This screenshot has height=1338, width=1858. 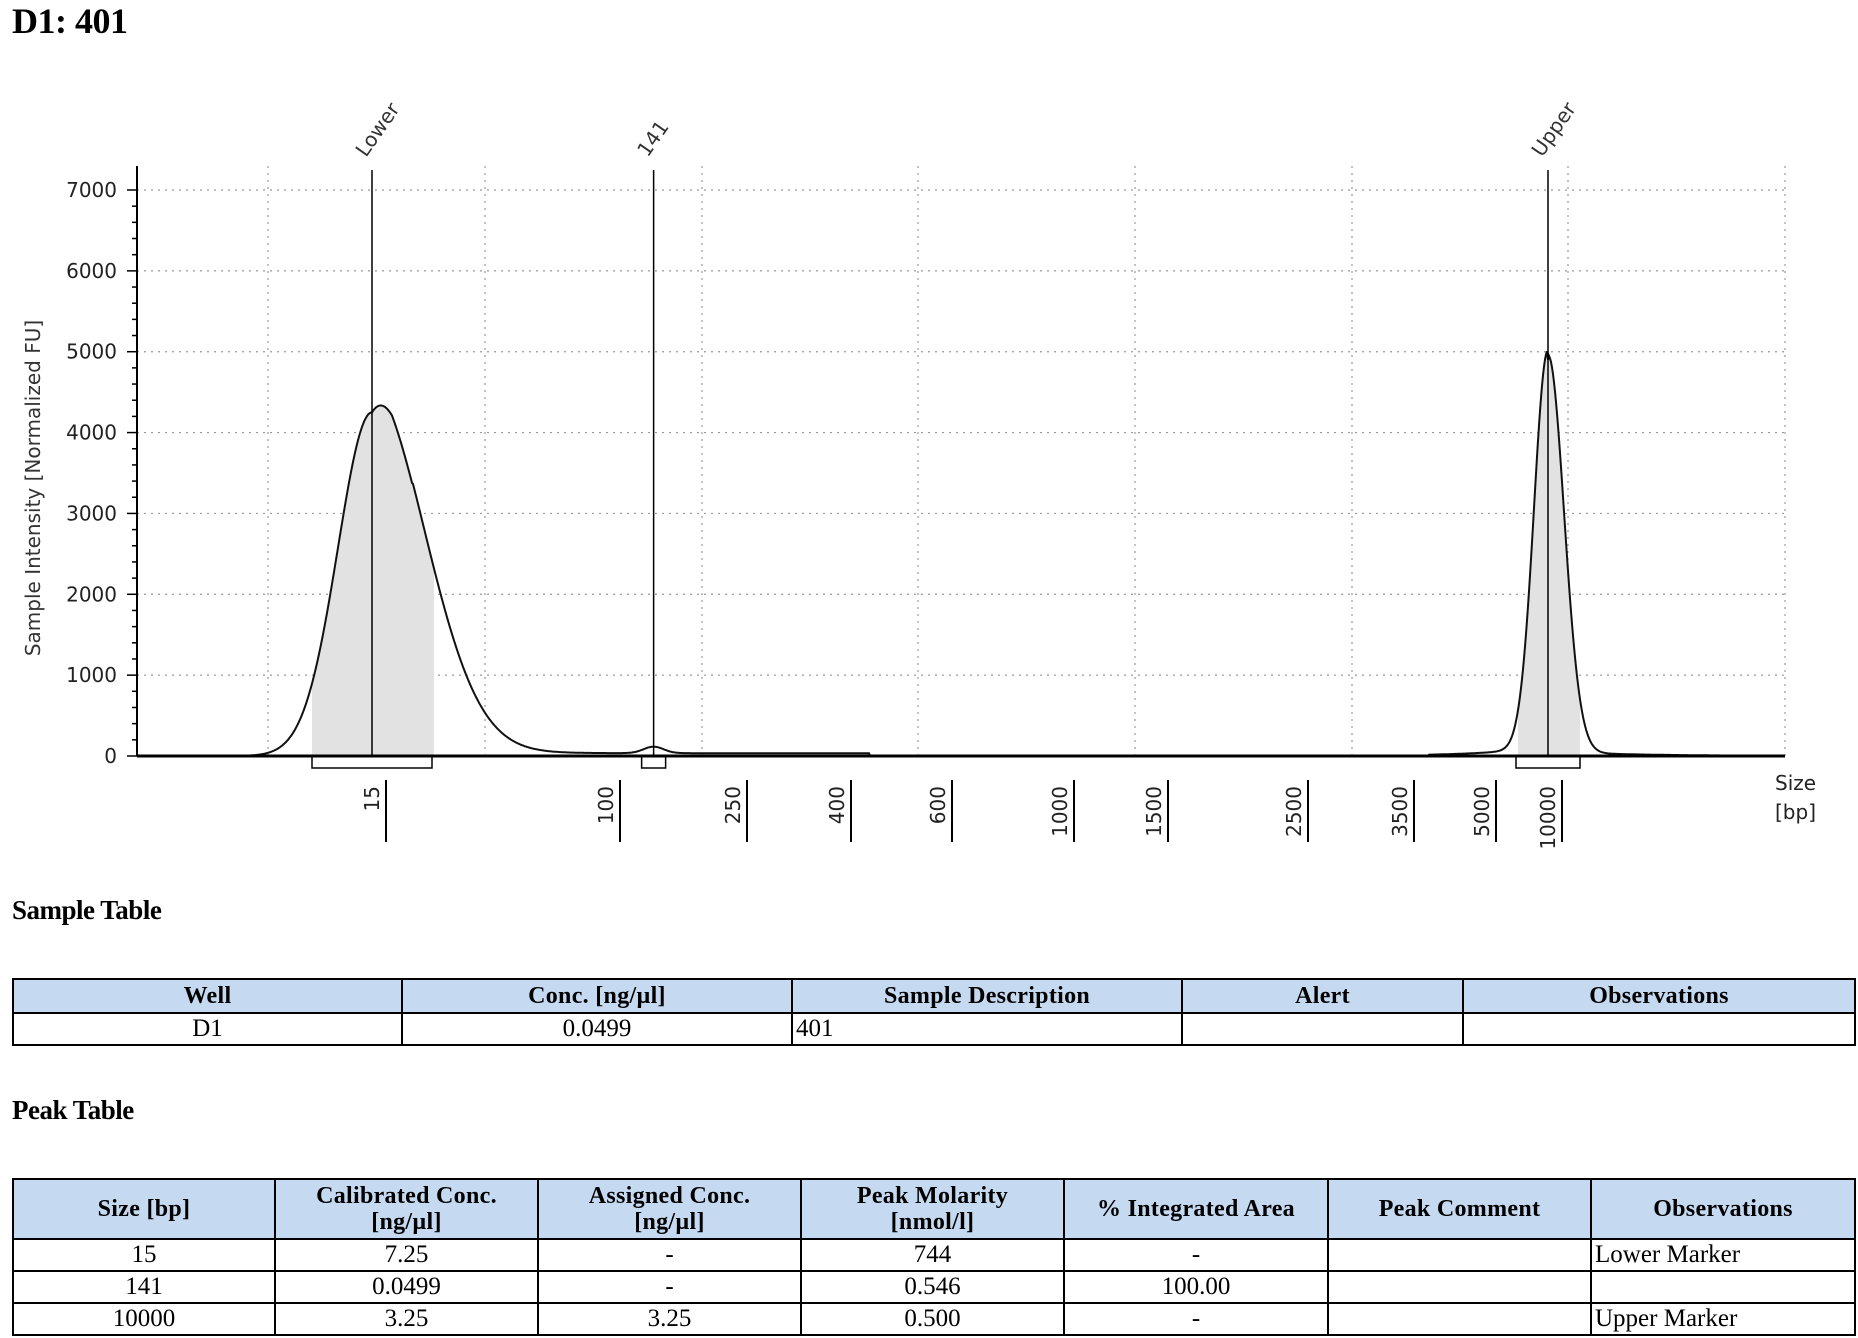 What do you see at coordinates (1154, 811) in the screenshot?
I see `x-tick-label-6: 1500` at bounding box center [1154, 811].